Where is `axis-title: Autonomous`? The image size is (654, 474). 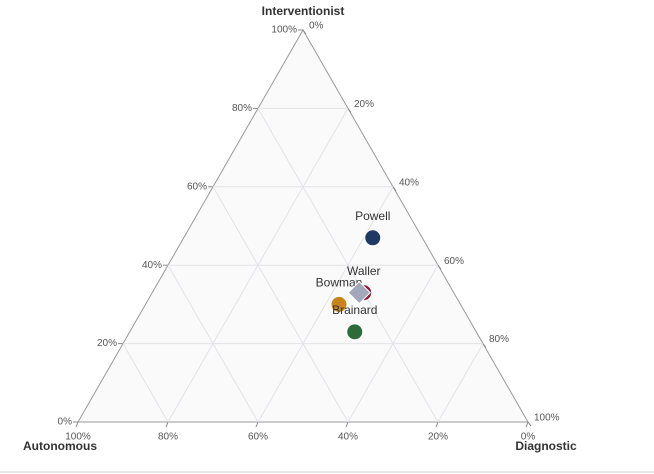 axis-title: Autonomous is located at coordinates (60, 446).